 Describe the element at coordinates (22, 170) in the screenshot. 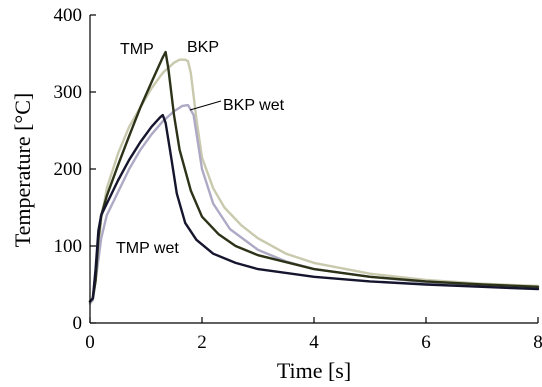

I see `y-axis-title: Temperature [°C]` at that location.